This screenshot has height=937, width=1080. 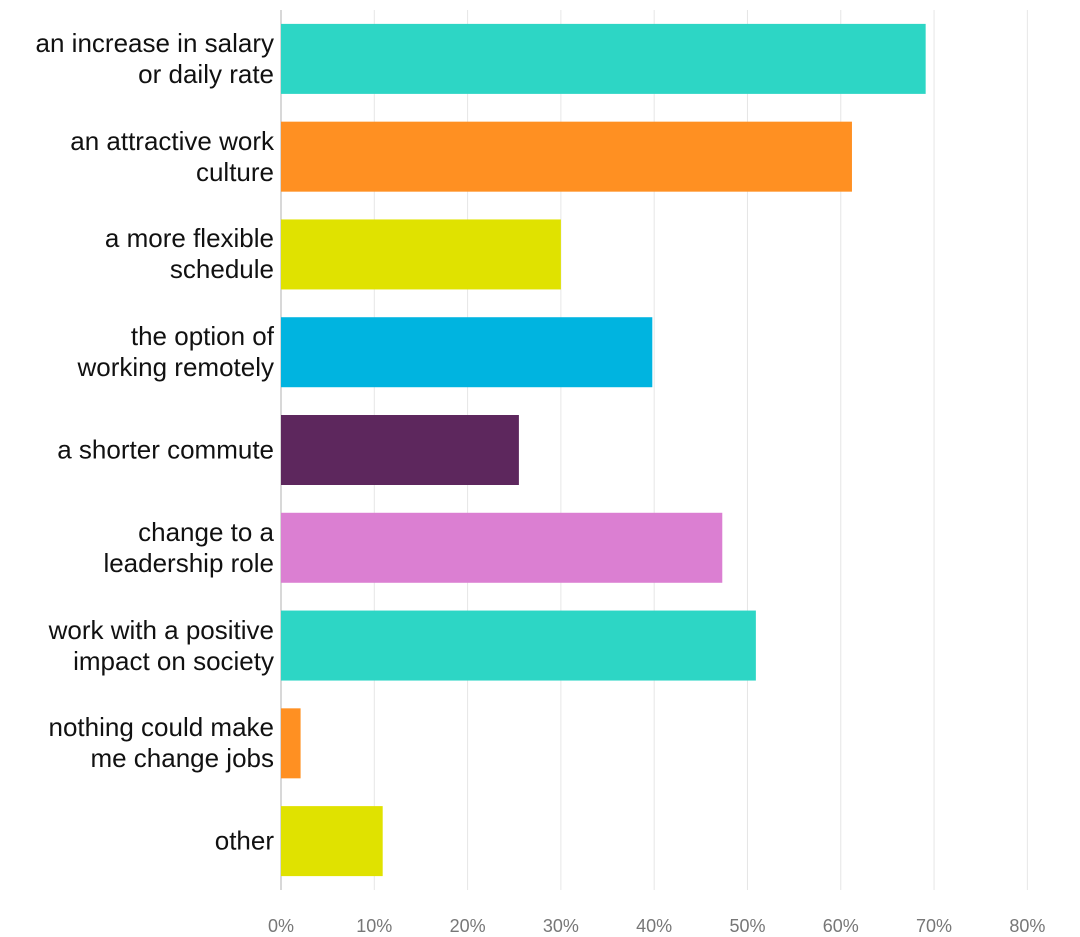 What do you see at coordinates (468, 926) in the screenshot?
I see `x-tick-label: 20%` at bounding box center [468, 926].